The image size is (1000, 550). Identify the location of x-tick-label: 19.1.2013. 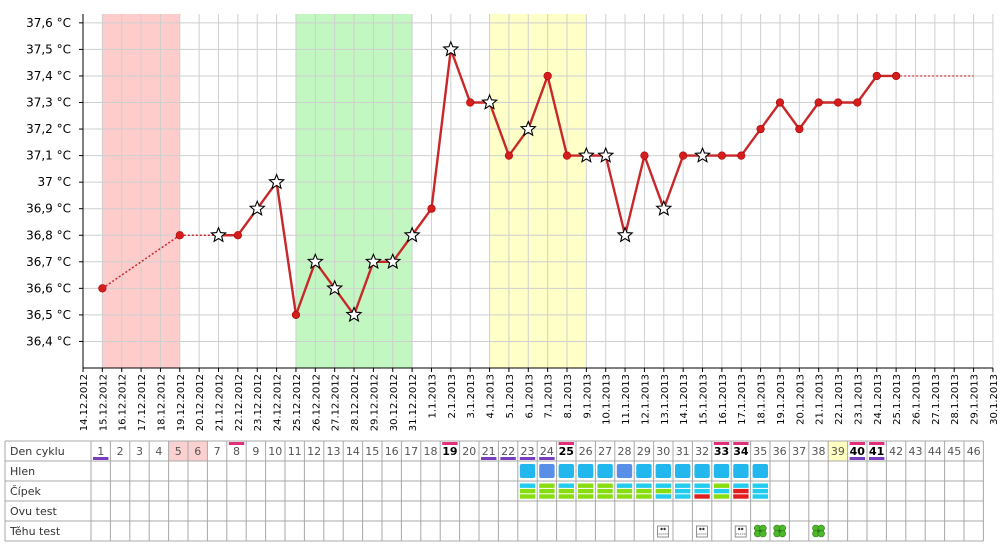
(781, 399).